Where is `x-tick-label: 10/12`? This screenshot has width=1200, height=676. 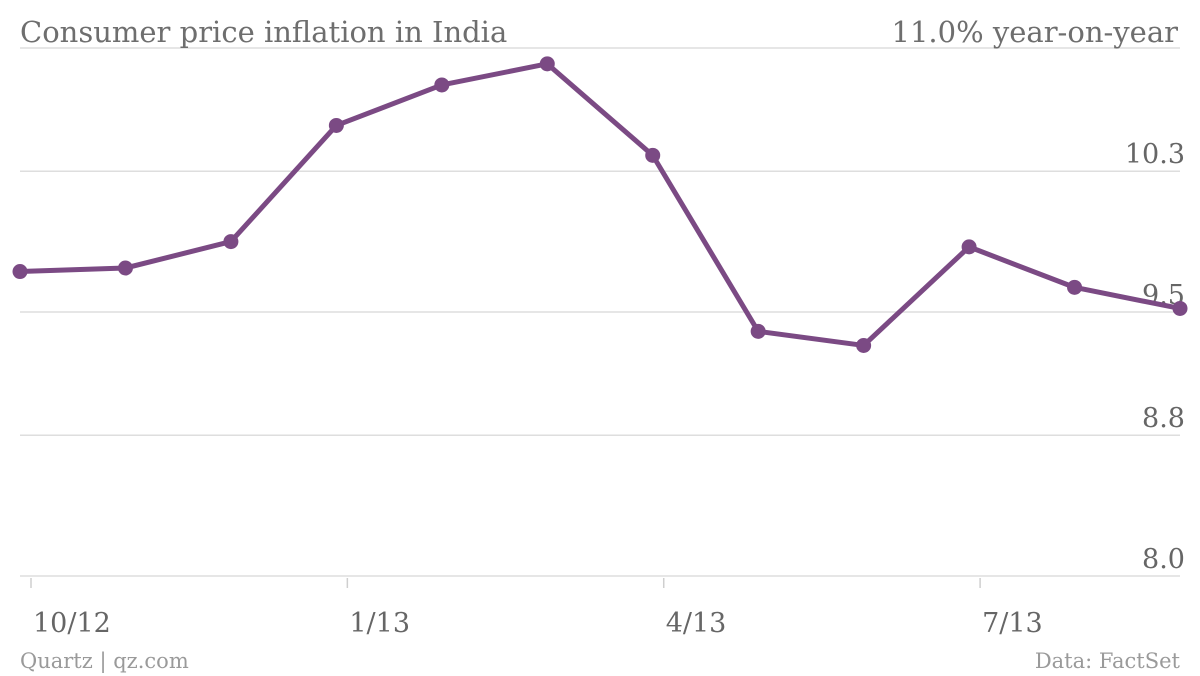 x-tick-label: 10/12 is located at coordinates (72, 623).